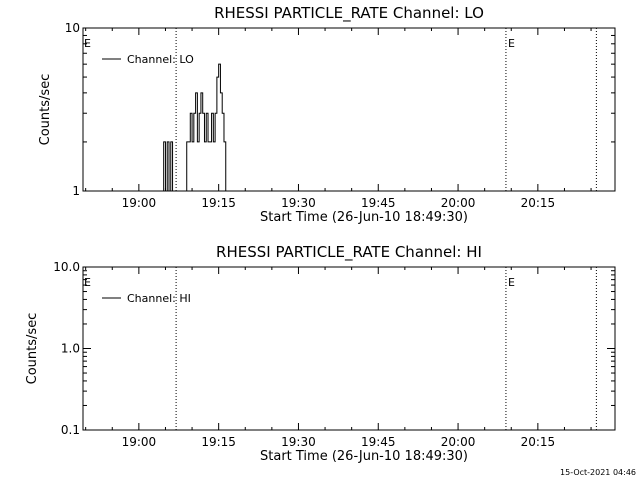 The image size is (640, 480). I want to click on y-tick-label: 10, so click(72, 28).